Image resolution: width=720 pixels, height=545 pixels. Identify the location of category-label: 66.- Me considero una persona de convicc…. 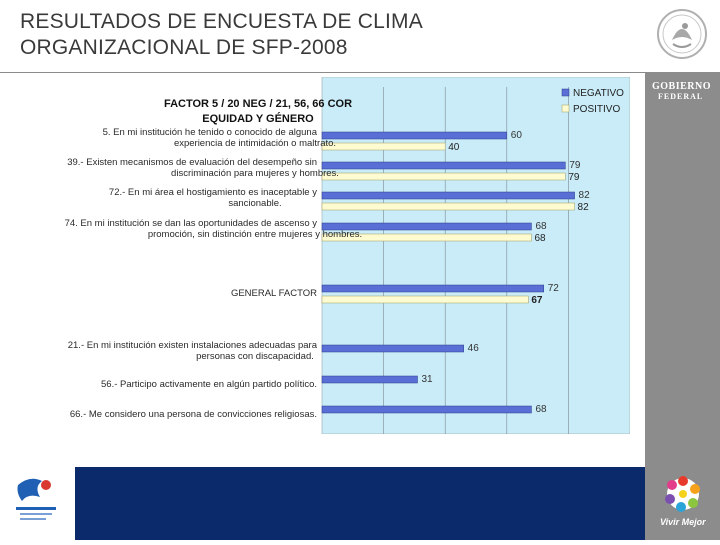
(193, 414).